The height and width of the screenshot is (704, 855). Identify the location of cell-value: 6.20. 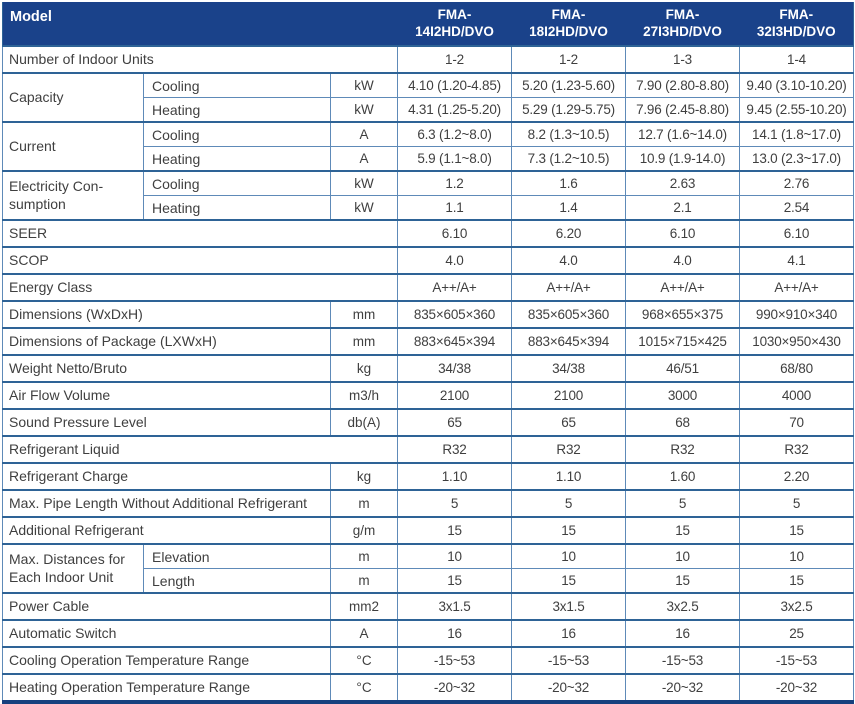
(568, 233).